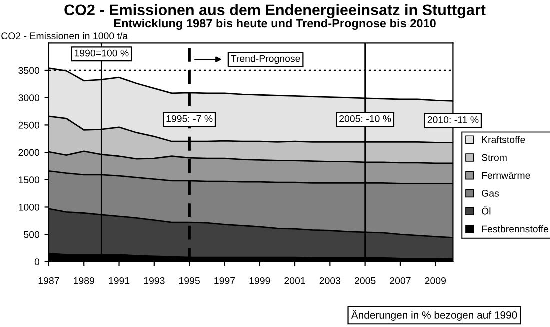  What do you see at coordinates (434, 315) in the screenshot?
I see `text: Änderungen in % bezogen auf 1990` at bounding box center [434, 315].